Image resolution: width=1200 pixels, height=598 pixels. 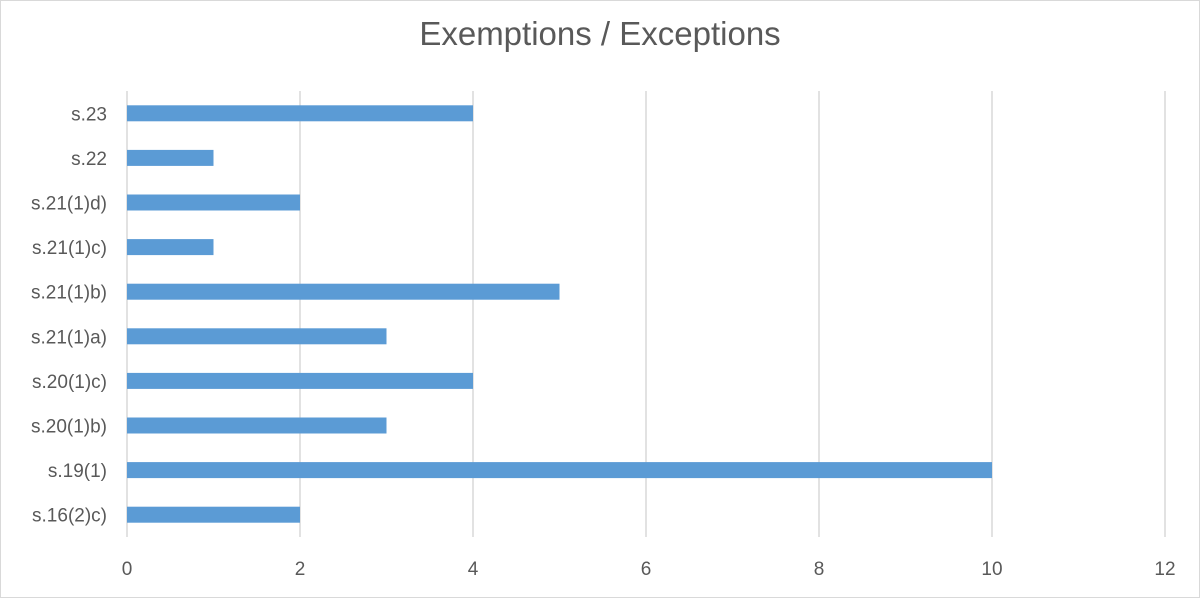 I want to click on category-label: s.21(1)b), so click(x=69, y=293).